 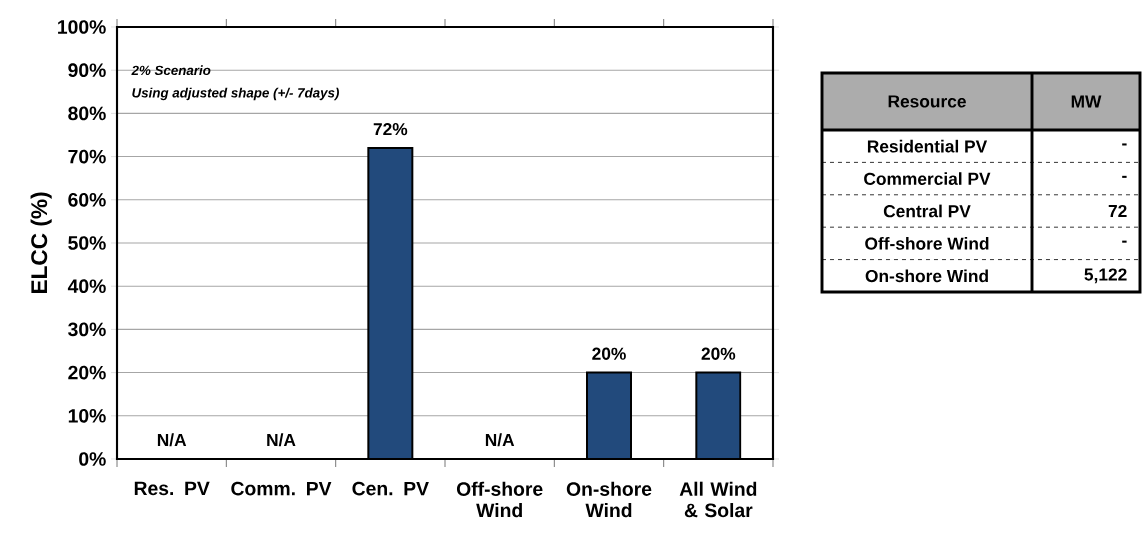 I want to click on y-tick-label: 40%, so click(x=86, y=286).